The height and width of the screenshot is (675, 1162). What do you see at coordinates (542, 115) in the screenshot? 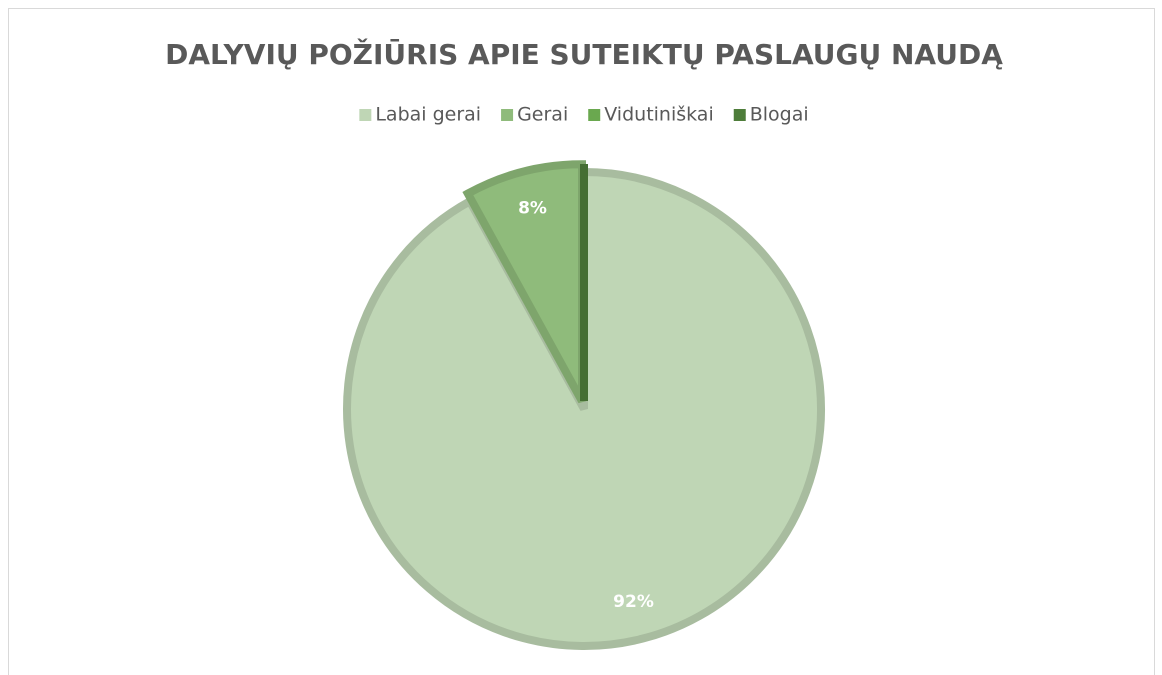
I see `legend-label: Gerai` at bounding box center [542, 115].